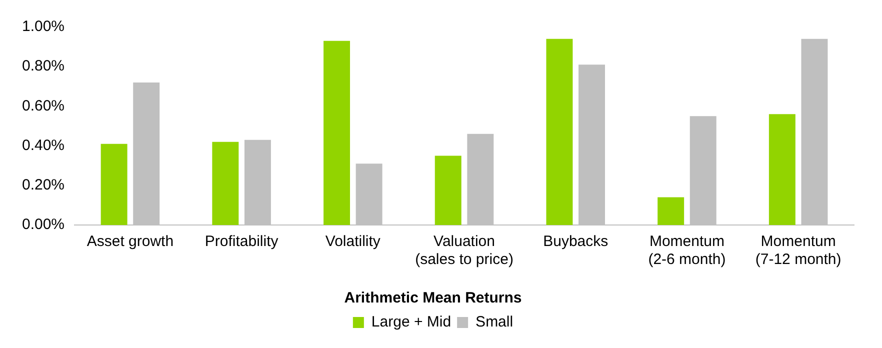 This screenshot has width=882, height=348. I want to click on y-tick-label: 0.80%, so click(43, 66).